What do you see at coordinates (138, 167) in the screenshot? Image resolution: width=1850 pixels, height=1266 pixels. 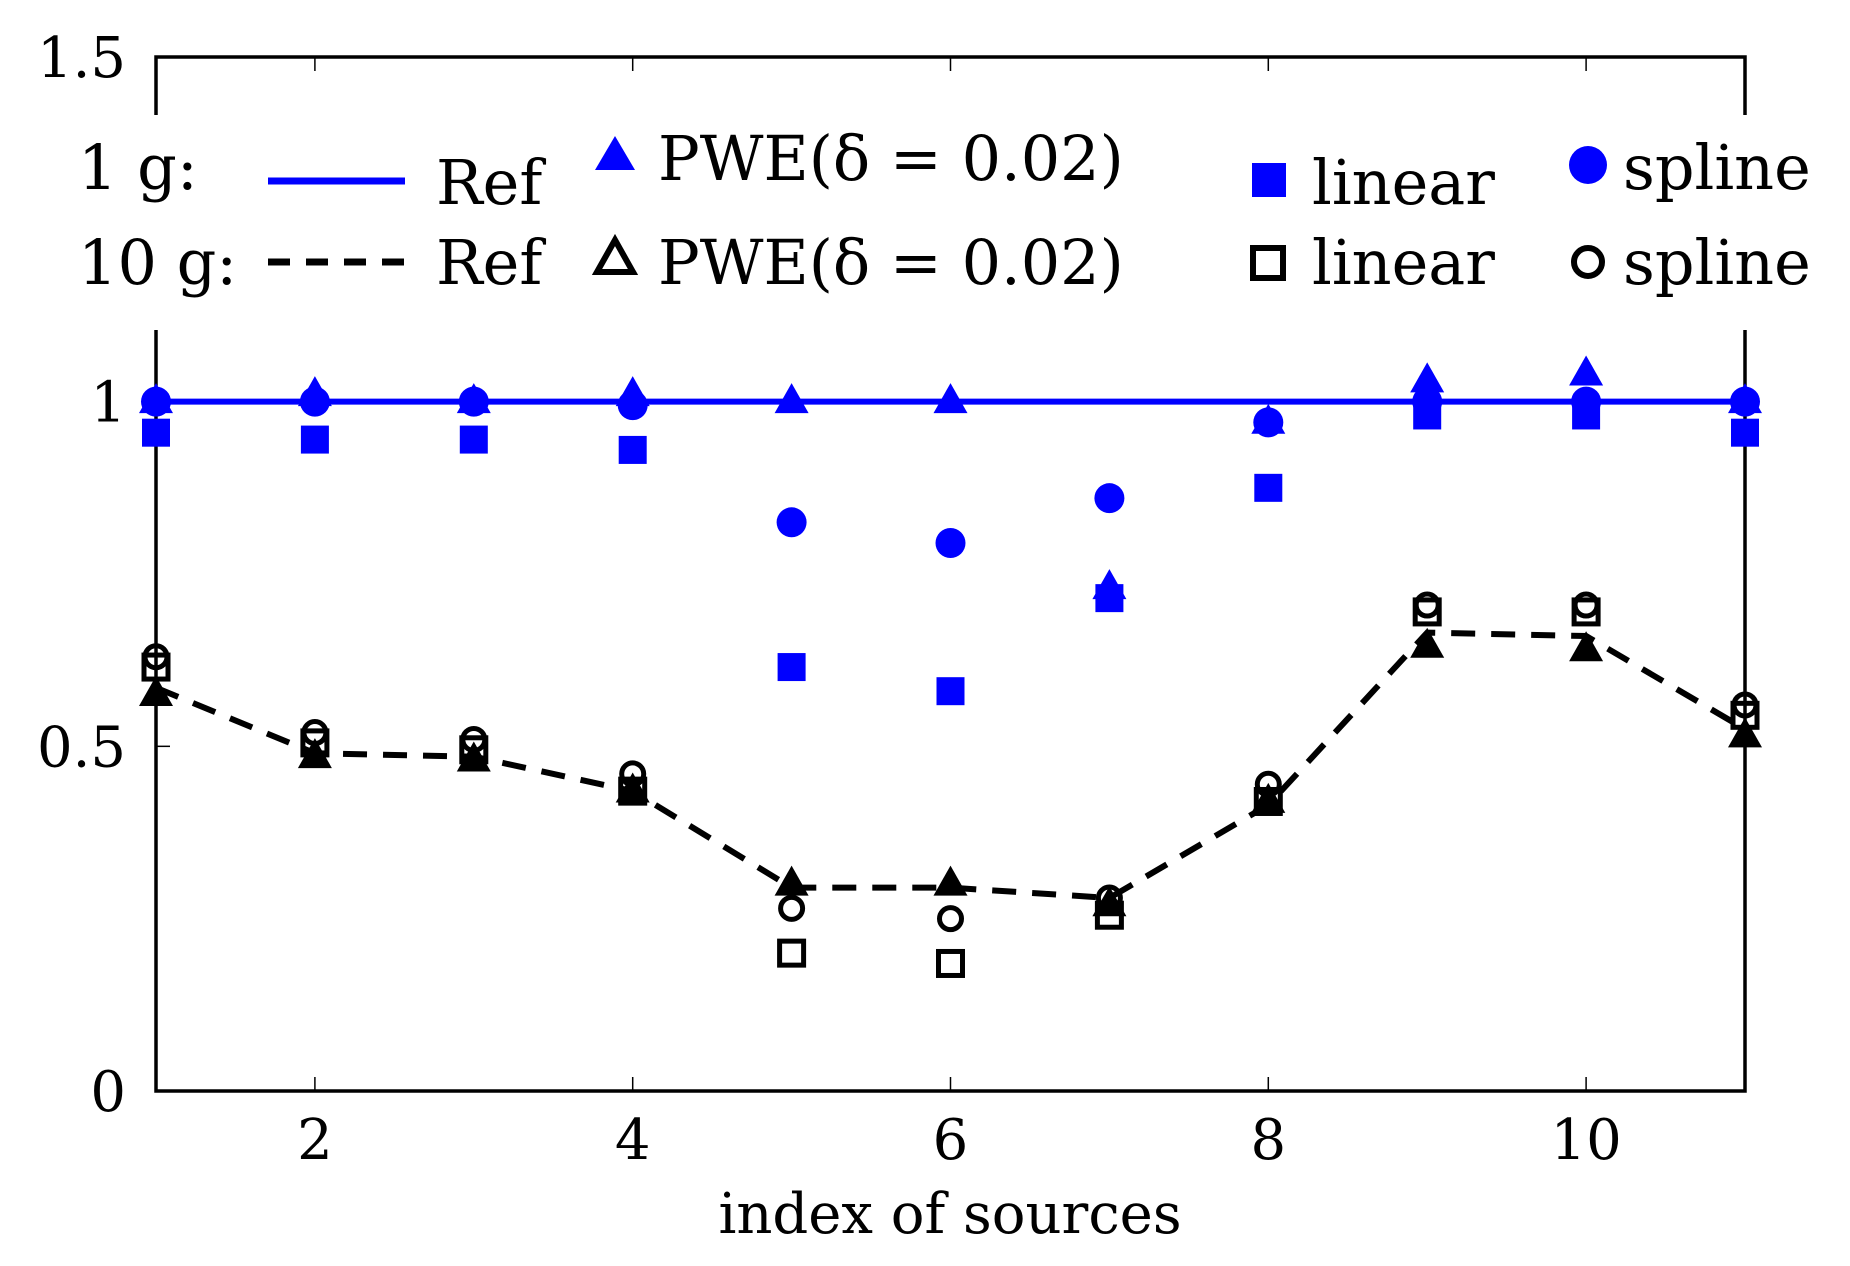 I see `legend-group-label-1g: 1 g:` at bounding box center [138, 167].